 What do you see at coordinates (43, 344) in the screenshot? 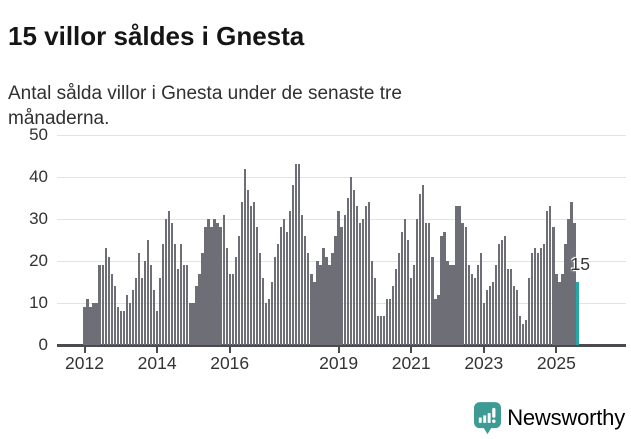
I see `y-axis-tick-label: 0` at bounding box center [43, 344].